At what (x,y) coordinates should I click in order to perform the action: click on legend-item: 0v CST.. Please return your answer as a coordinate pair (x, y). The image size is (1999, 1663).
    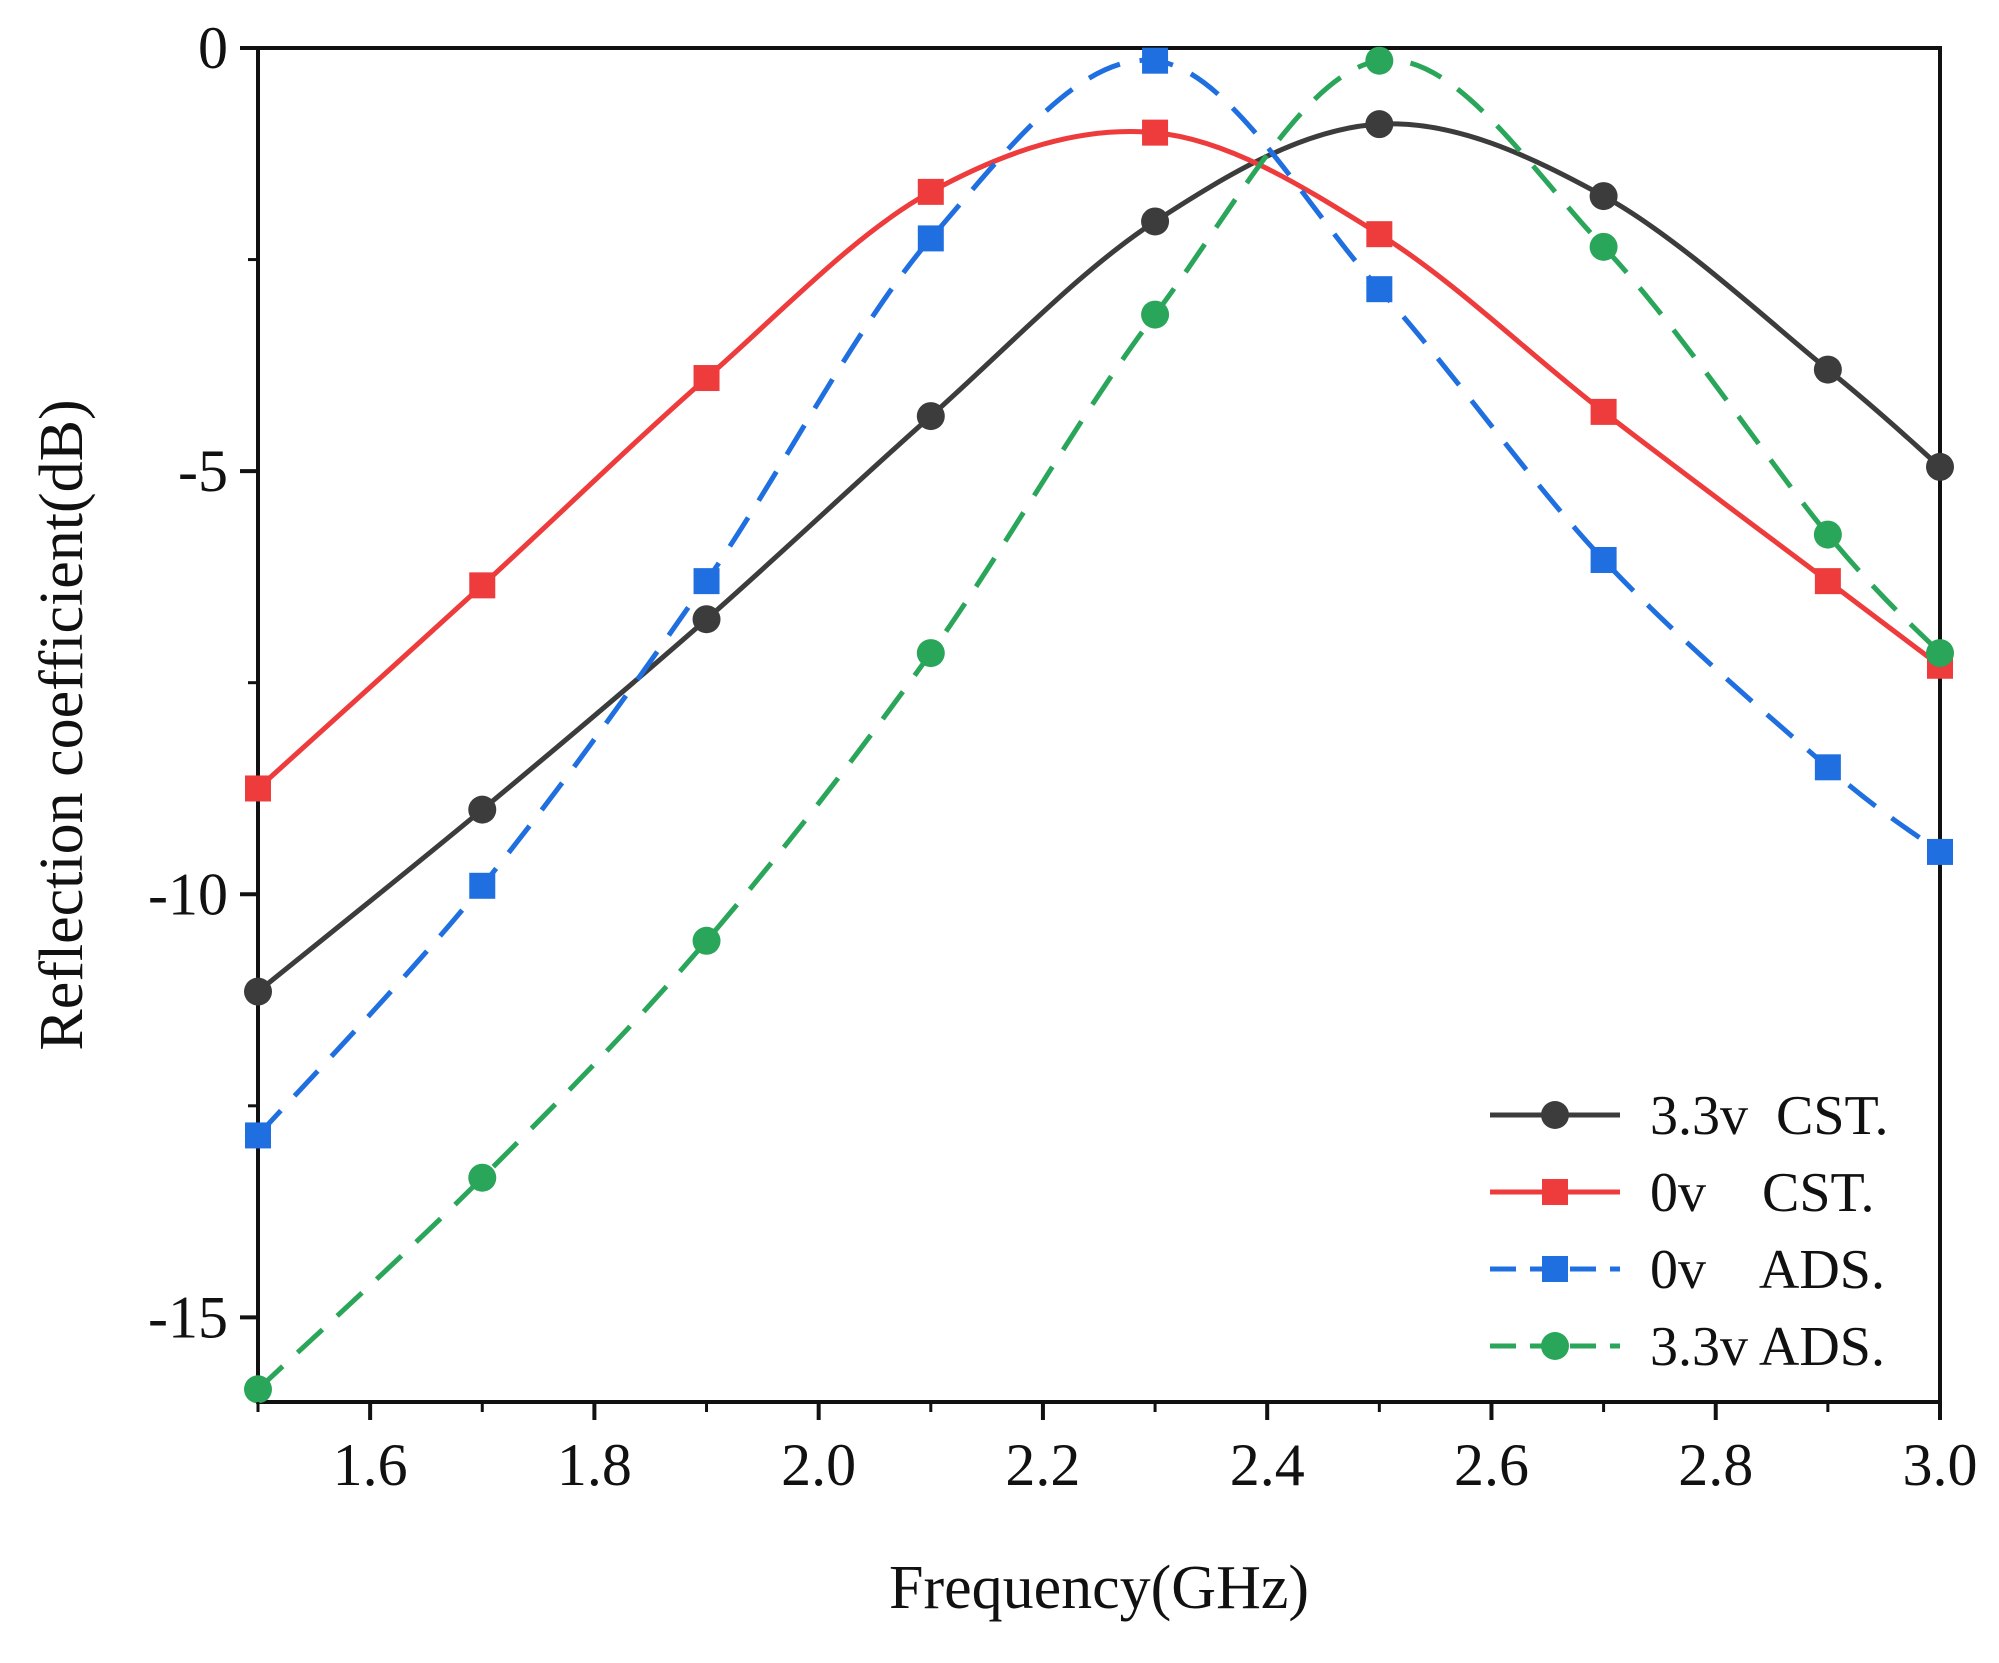
    Looking at the image, I should click on (1682, 1193).